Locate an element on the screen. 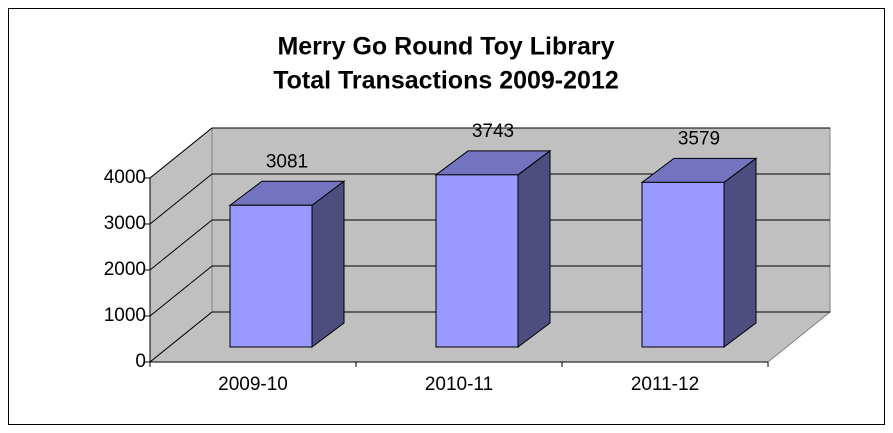 The image size is (893, 433). y-tick-label: 4000 is located at coordinates (125, 177).